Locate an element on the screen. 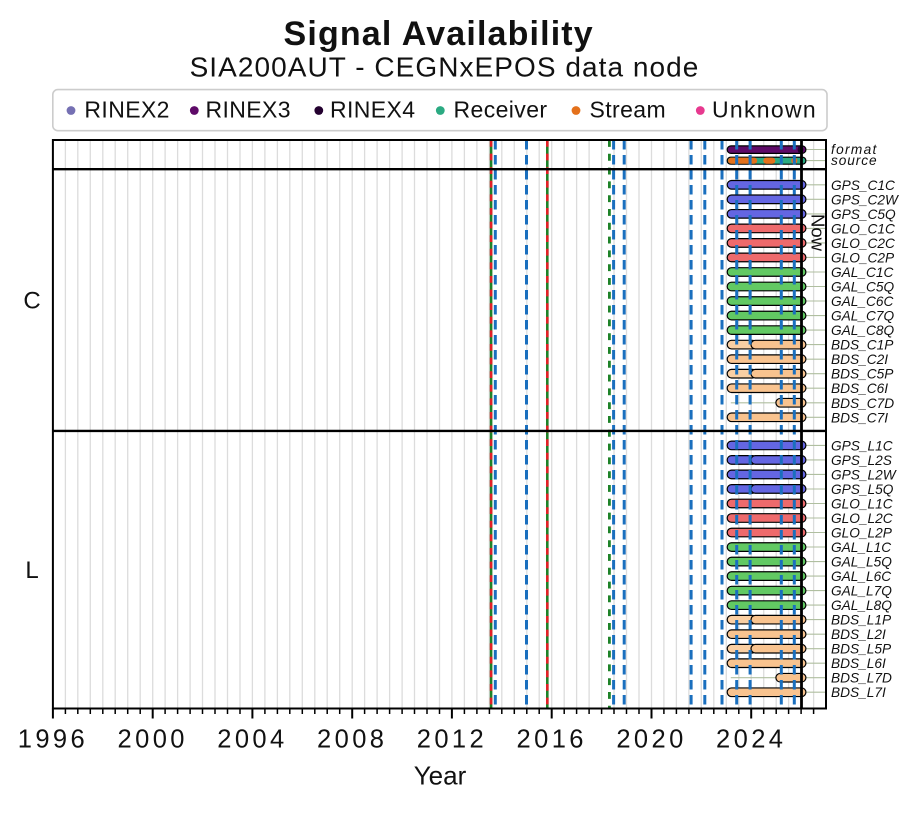 The height and width of the screenshot is (813, 918). svg-text: BDS_L5P is located at coordinates (861, 649).